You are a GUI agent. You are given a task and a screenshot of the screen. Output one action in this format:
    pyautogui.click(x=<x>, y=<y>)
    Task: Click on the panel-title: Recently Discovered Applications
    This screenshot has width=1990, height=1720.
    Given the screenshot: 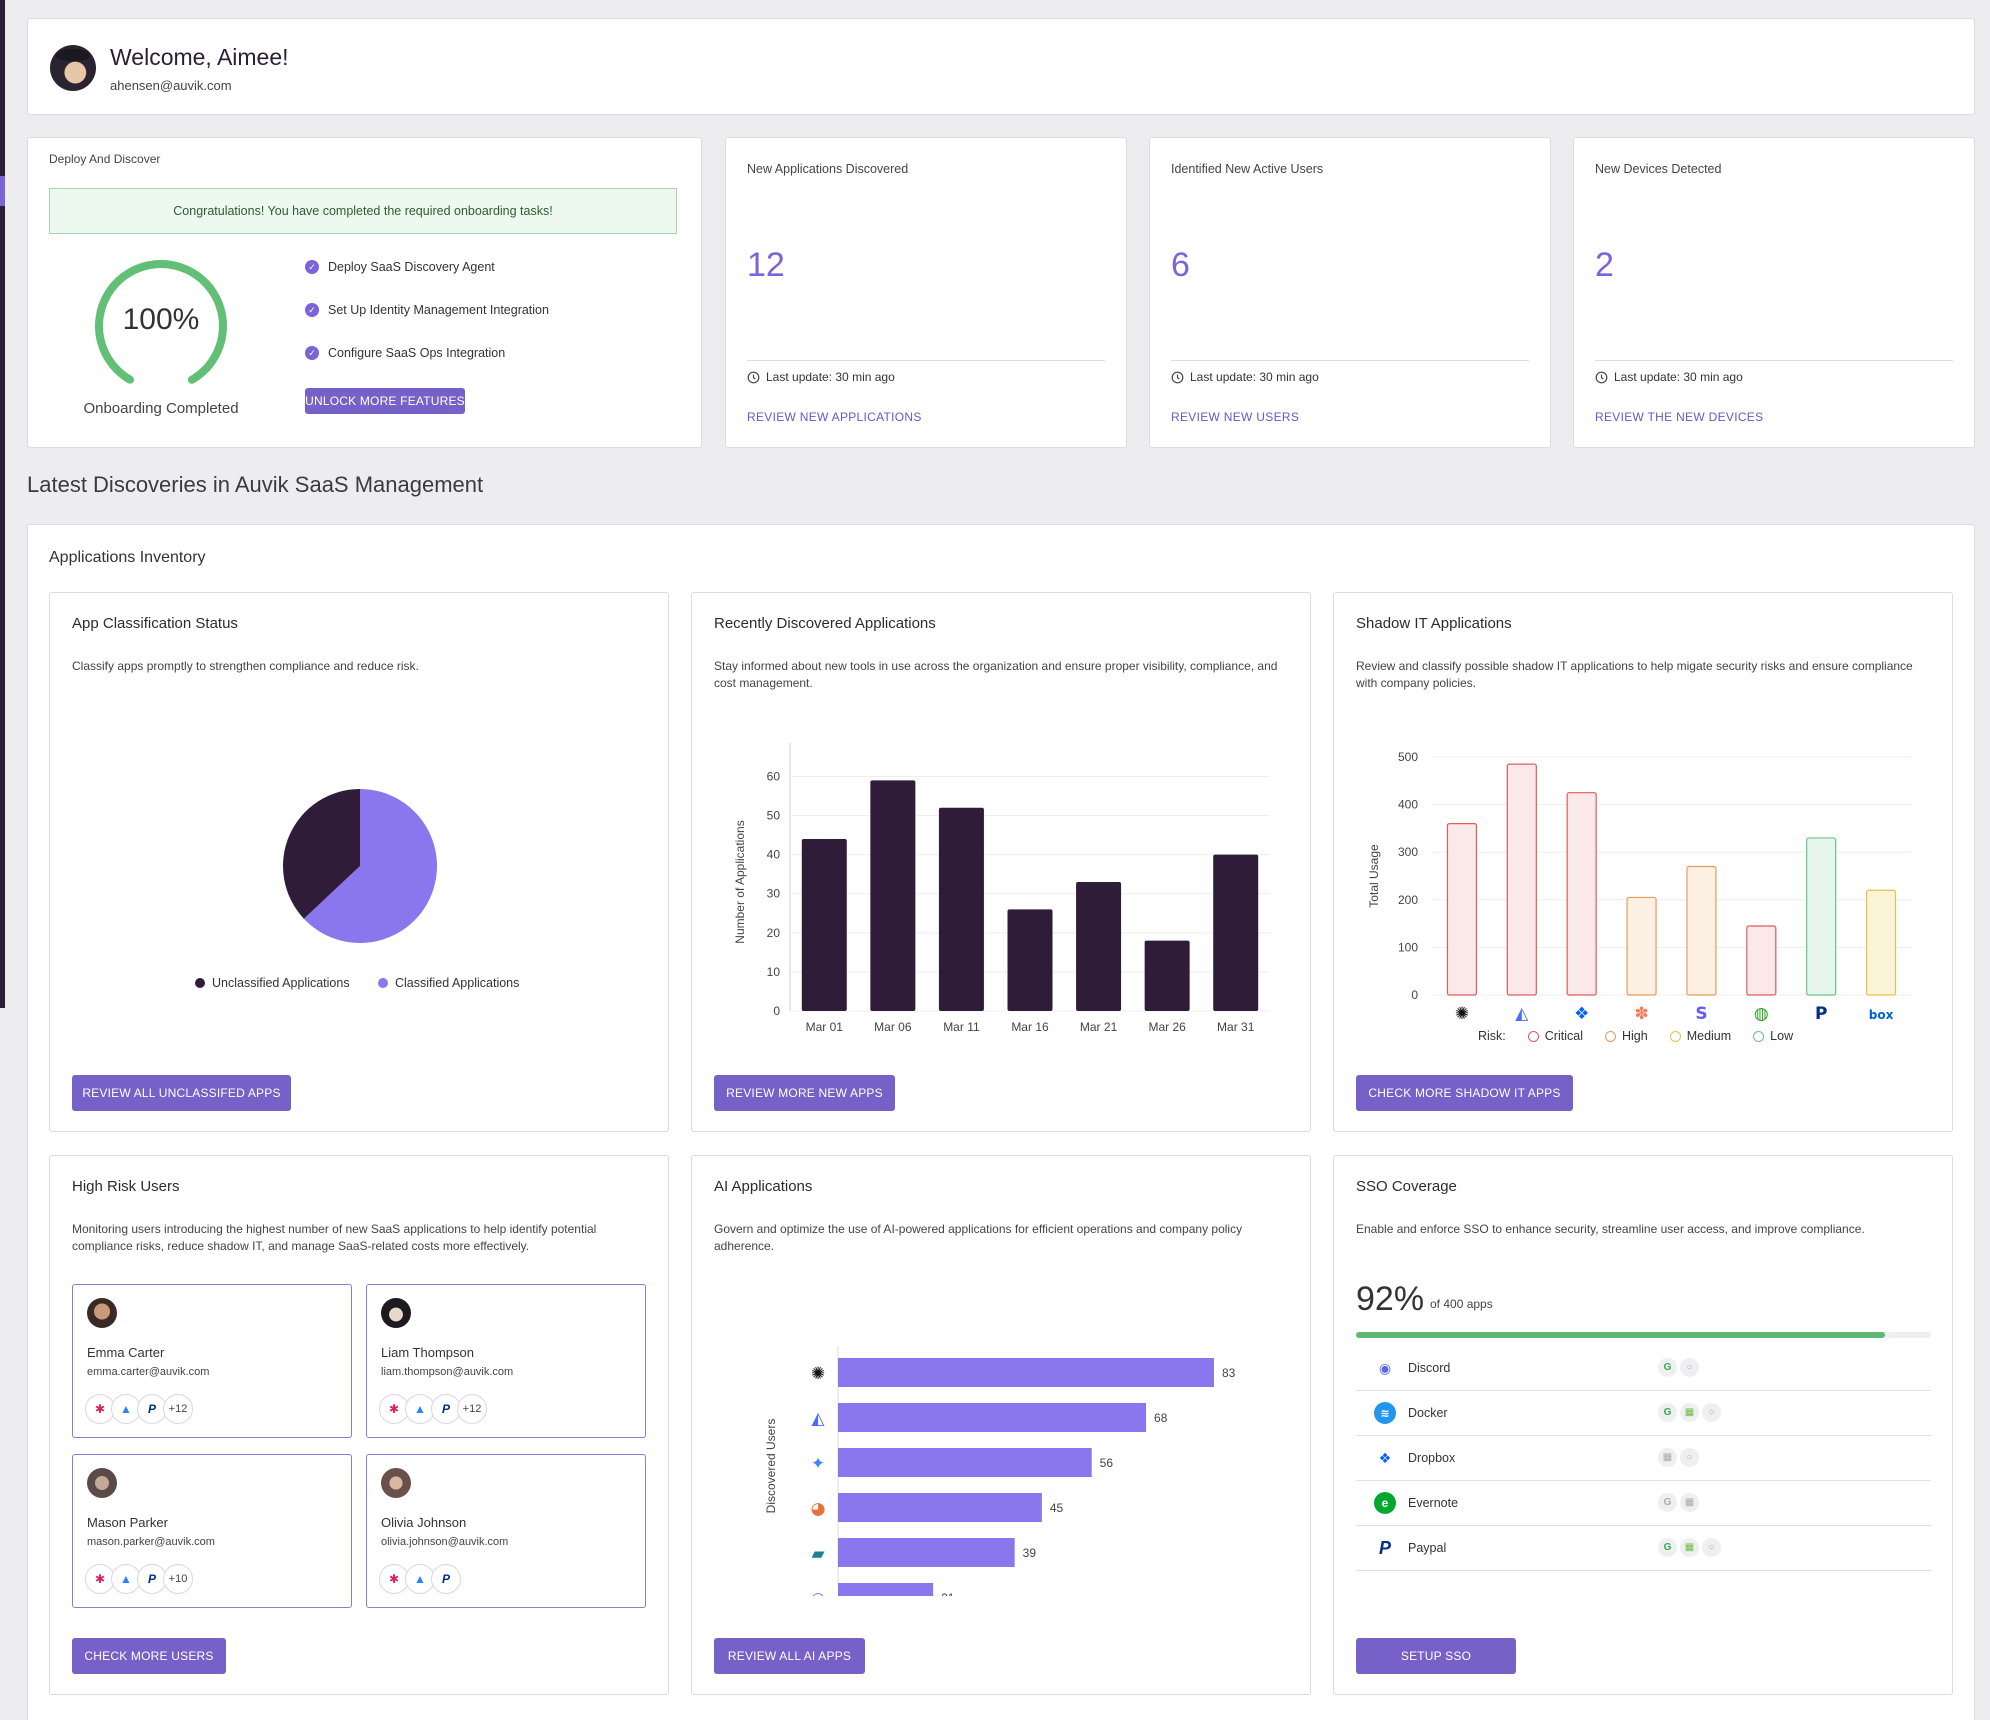 What is the action you would take?
    pyautogui.click(x=825, y=623)
    